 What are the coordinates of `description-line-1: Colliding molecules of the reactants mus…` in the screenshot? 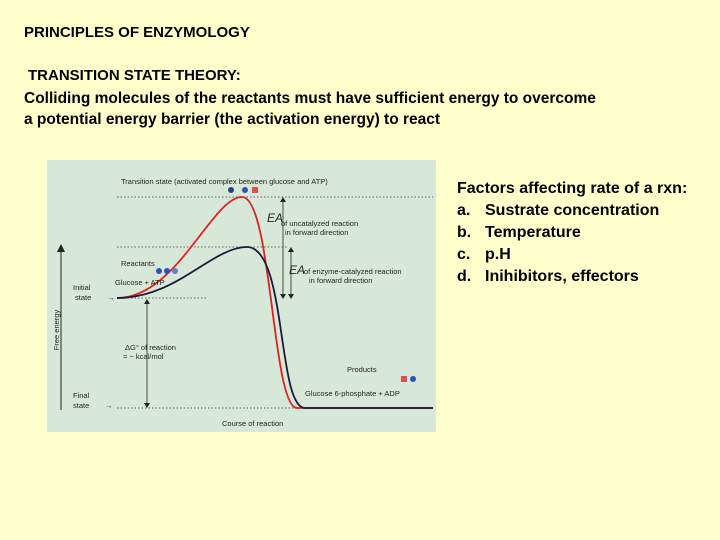 It's located at (310, 98).